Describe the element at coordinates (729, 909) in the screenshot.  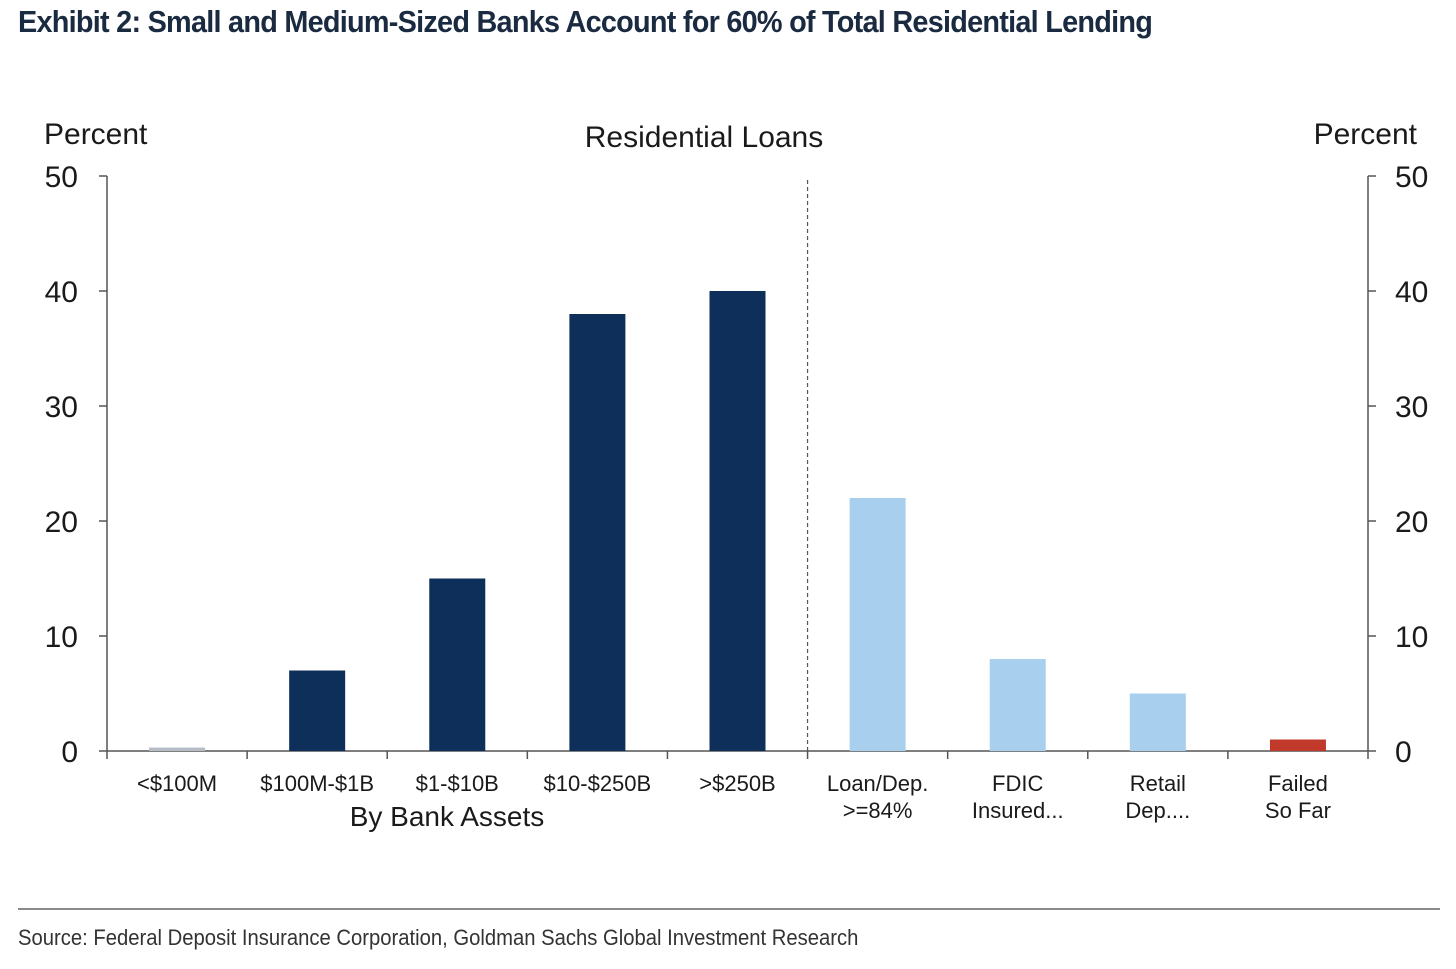
I see `source-divider` at that location.